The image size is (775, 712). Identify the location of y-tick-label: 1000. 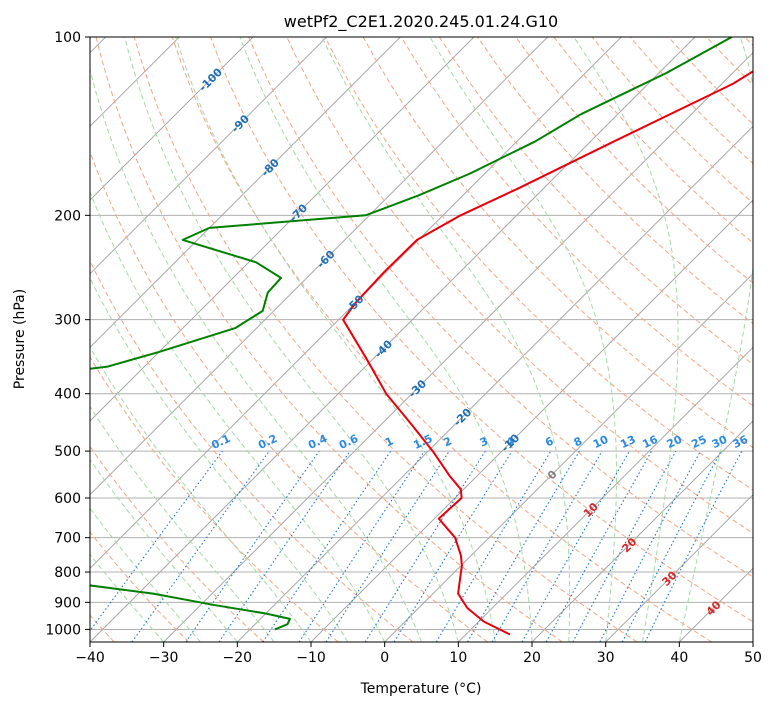
(63, 630).